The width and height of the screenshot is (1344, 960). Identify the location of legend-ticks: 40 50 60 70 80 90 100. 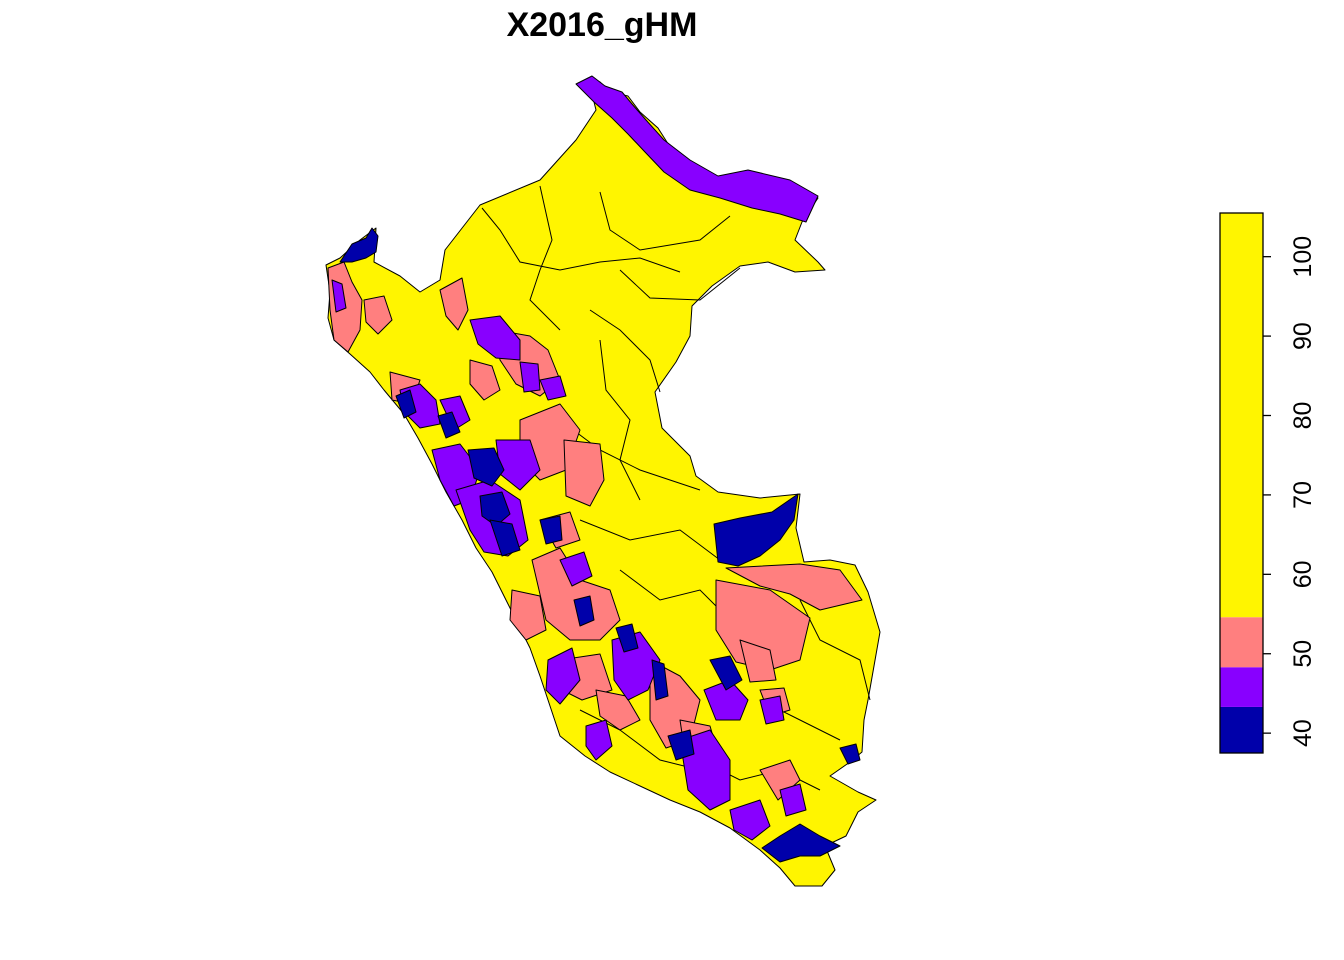
(1290, 491).